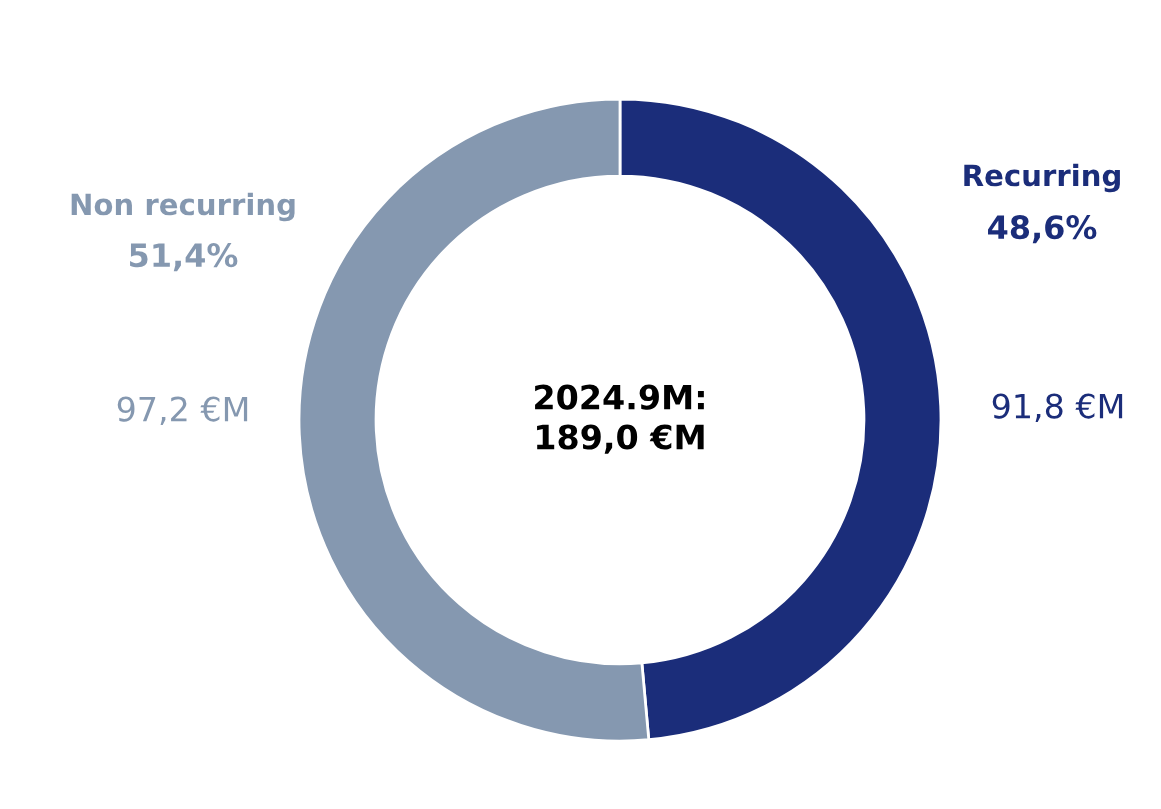  Describe the element at coordinates (183, 207) in the screenshot. I see `slice-label: Non recurring` at that location.